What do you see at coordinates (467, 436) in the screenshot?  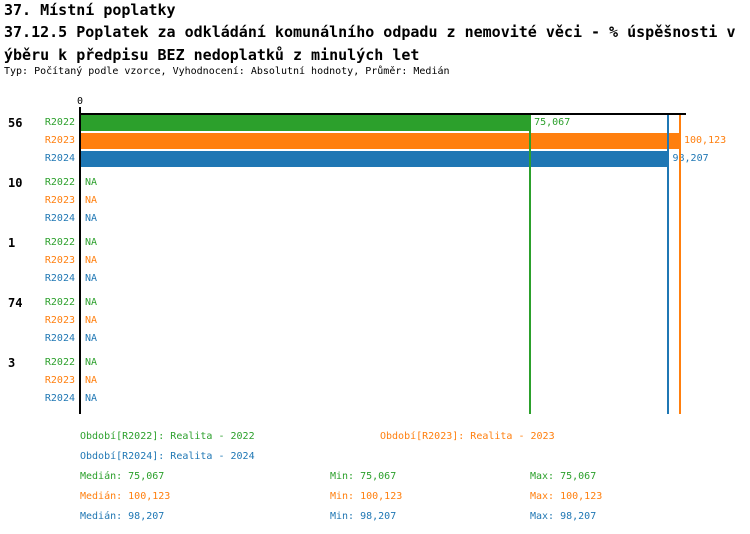 I see `legend-period-r2023: Období[R2023]: Realita - 2023` at bounding box center [467, 436].